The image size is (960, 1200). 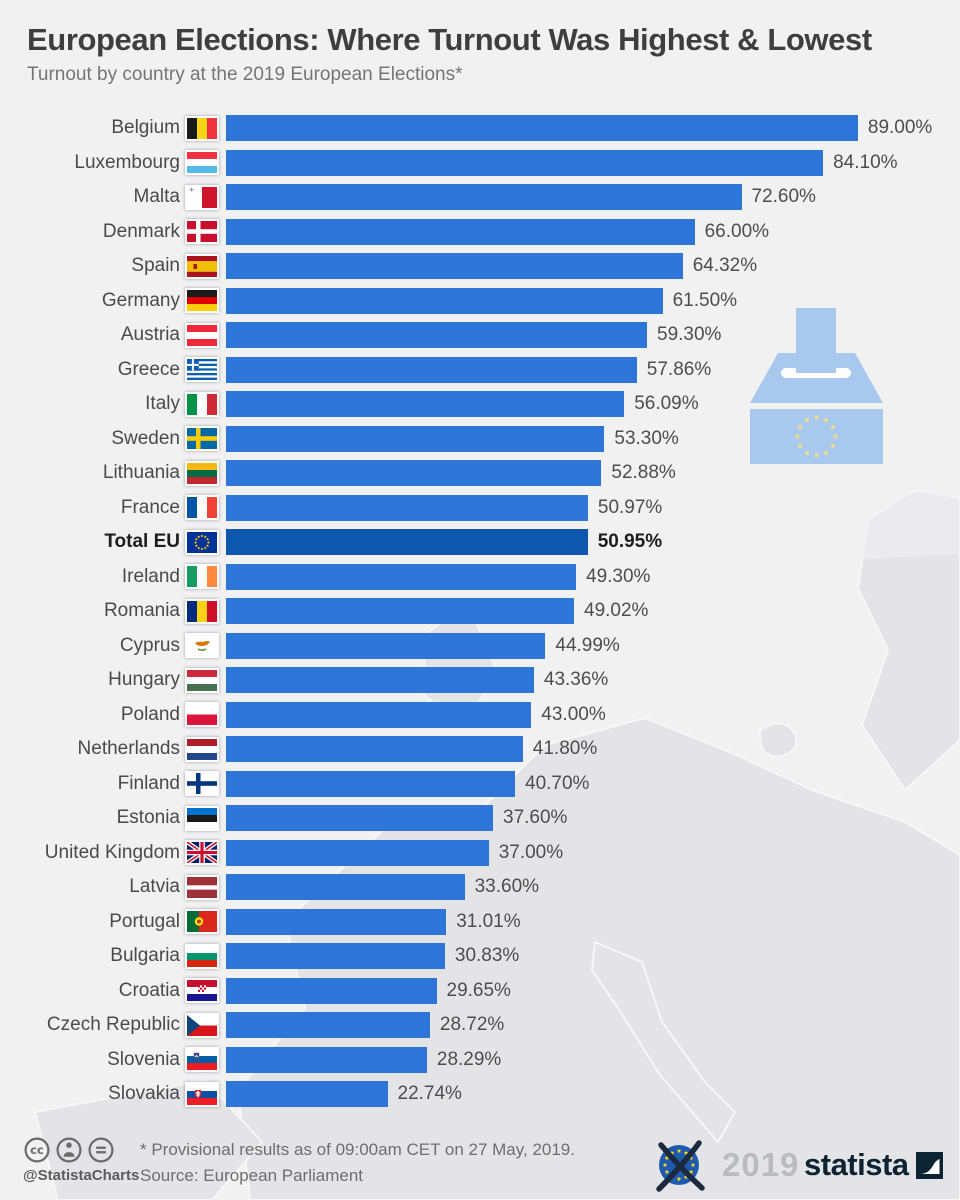 What do you see at coordinates (480, 1094) in the screenshot?
I see `bar-row-slovakia: Slovakia 22.74%` at bounding box center [480, 1094].